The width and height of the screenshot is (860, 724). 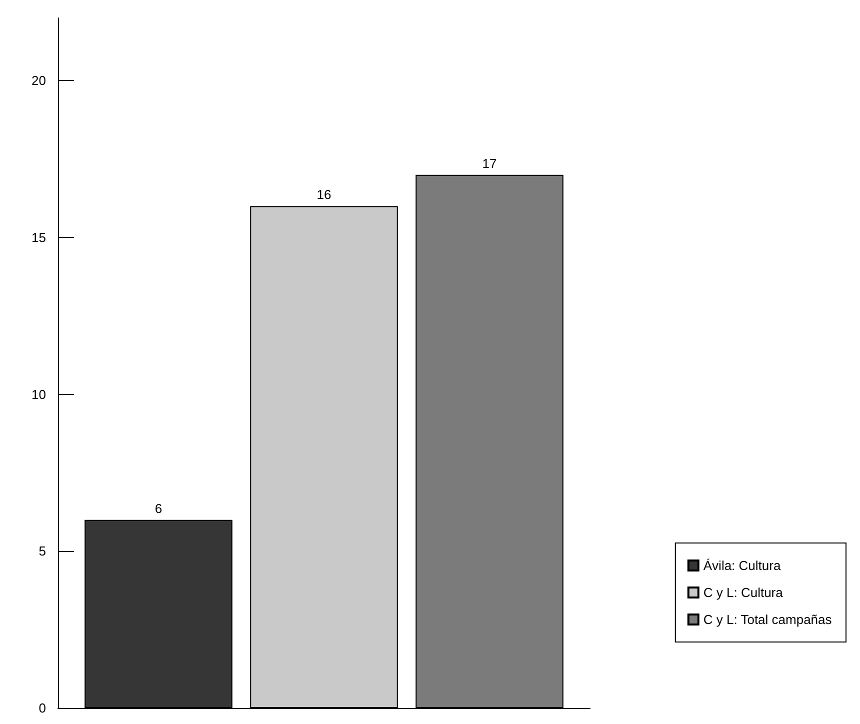 I want to click on legend-label: C y L: Cultura, so click(x=743, y=592).